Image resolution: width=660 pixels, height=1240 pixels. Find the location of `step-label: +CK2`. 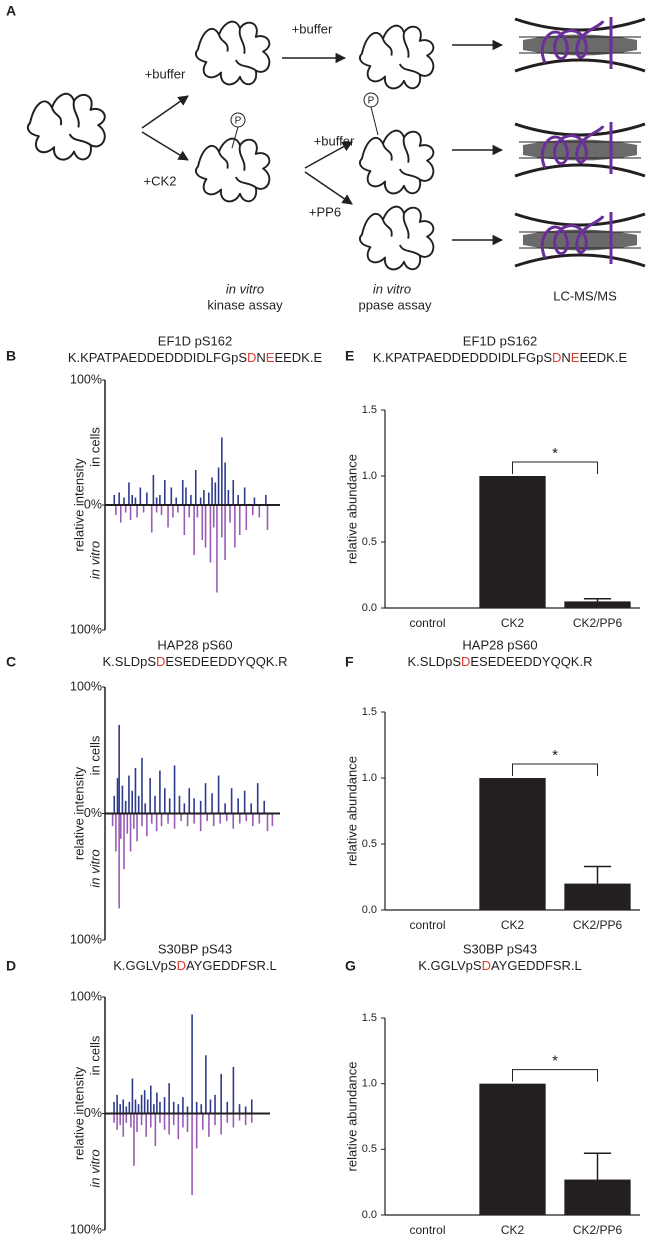

step-label: +CK2 is located at coordinates (160, 180).